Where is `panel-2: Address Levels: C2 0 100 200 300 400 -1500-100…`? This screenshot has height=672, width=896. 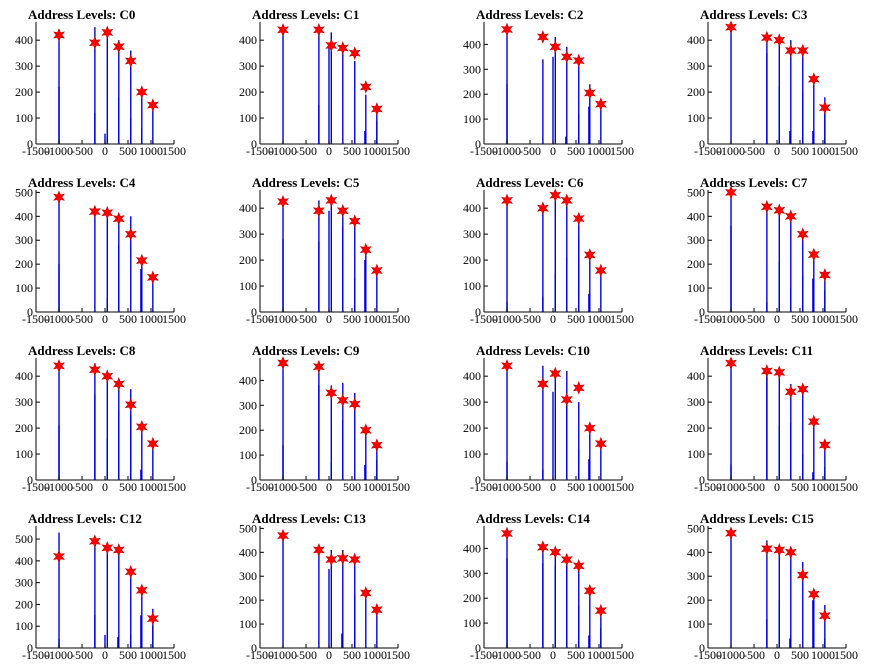
panel-2: Address Levels: C2 0 100 200 300 400 -1500-100… is located at coordinates (548, 82).